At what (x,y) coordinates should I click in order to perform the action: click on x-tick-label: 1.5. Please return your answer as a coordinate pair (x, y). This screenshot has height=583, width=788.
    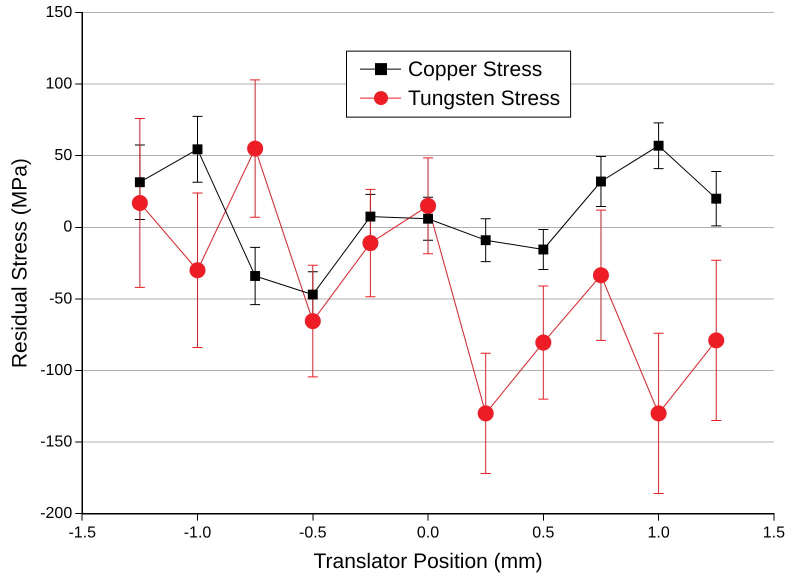
    Looking at the image, I should click on (774, 533).